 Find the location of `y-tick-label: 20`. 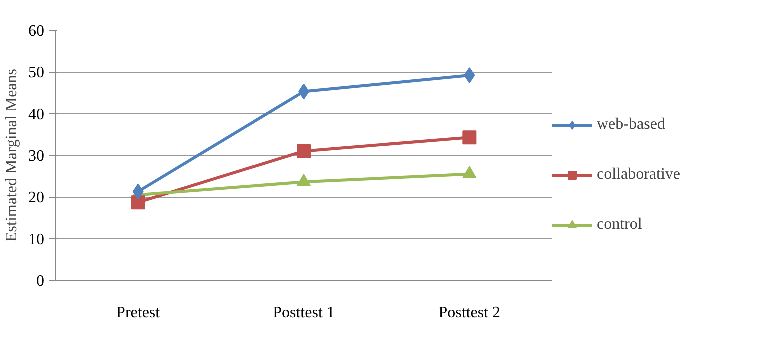

y-tick-label: 20 is located at coordinates (36, 198).